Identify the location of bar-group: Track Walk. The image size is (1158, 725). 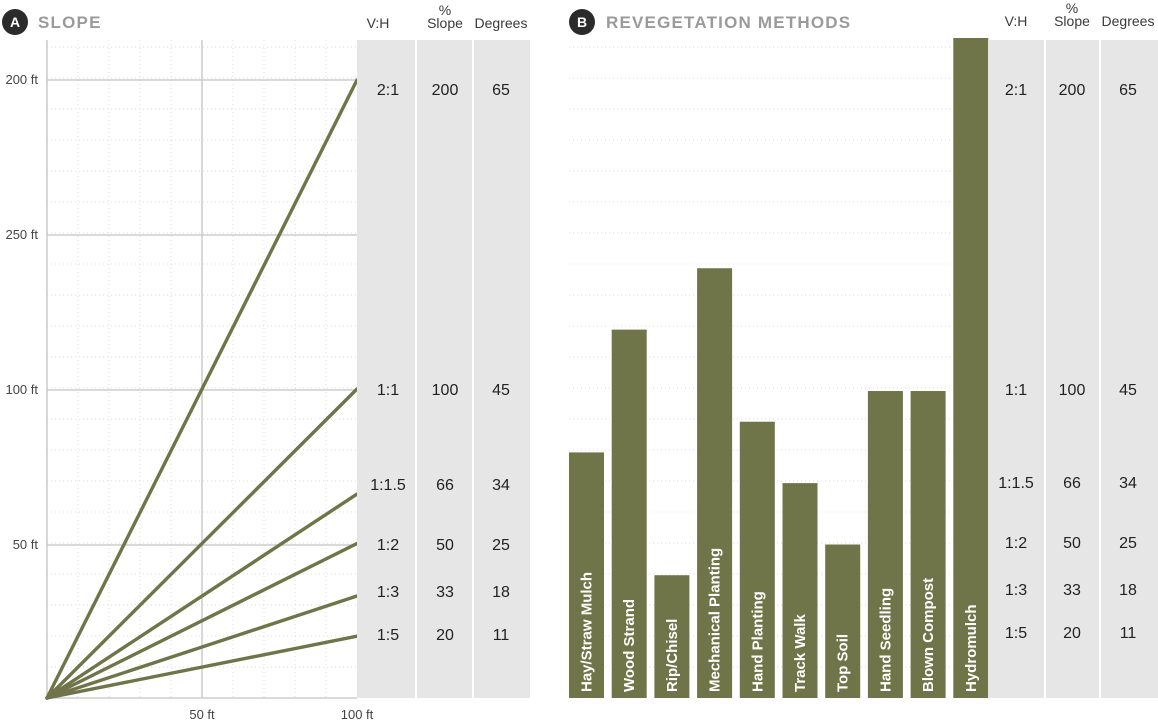
(800, 590).